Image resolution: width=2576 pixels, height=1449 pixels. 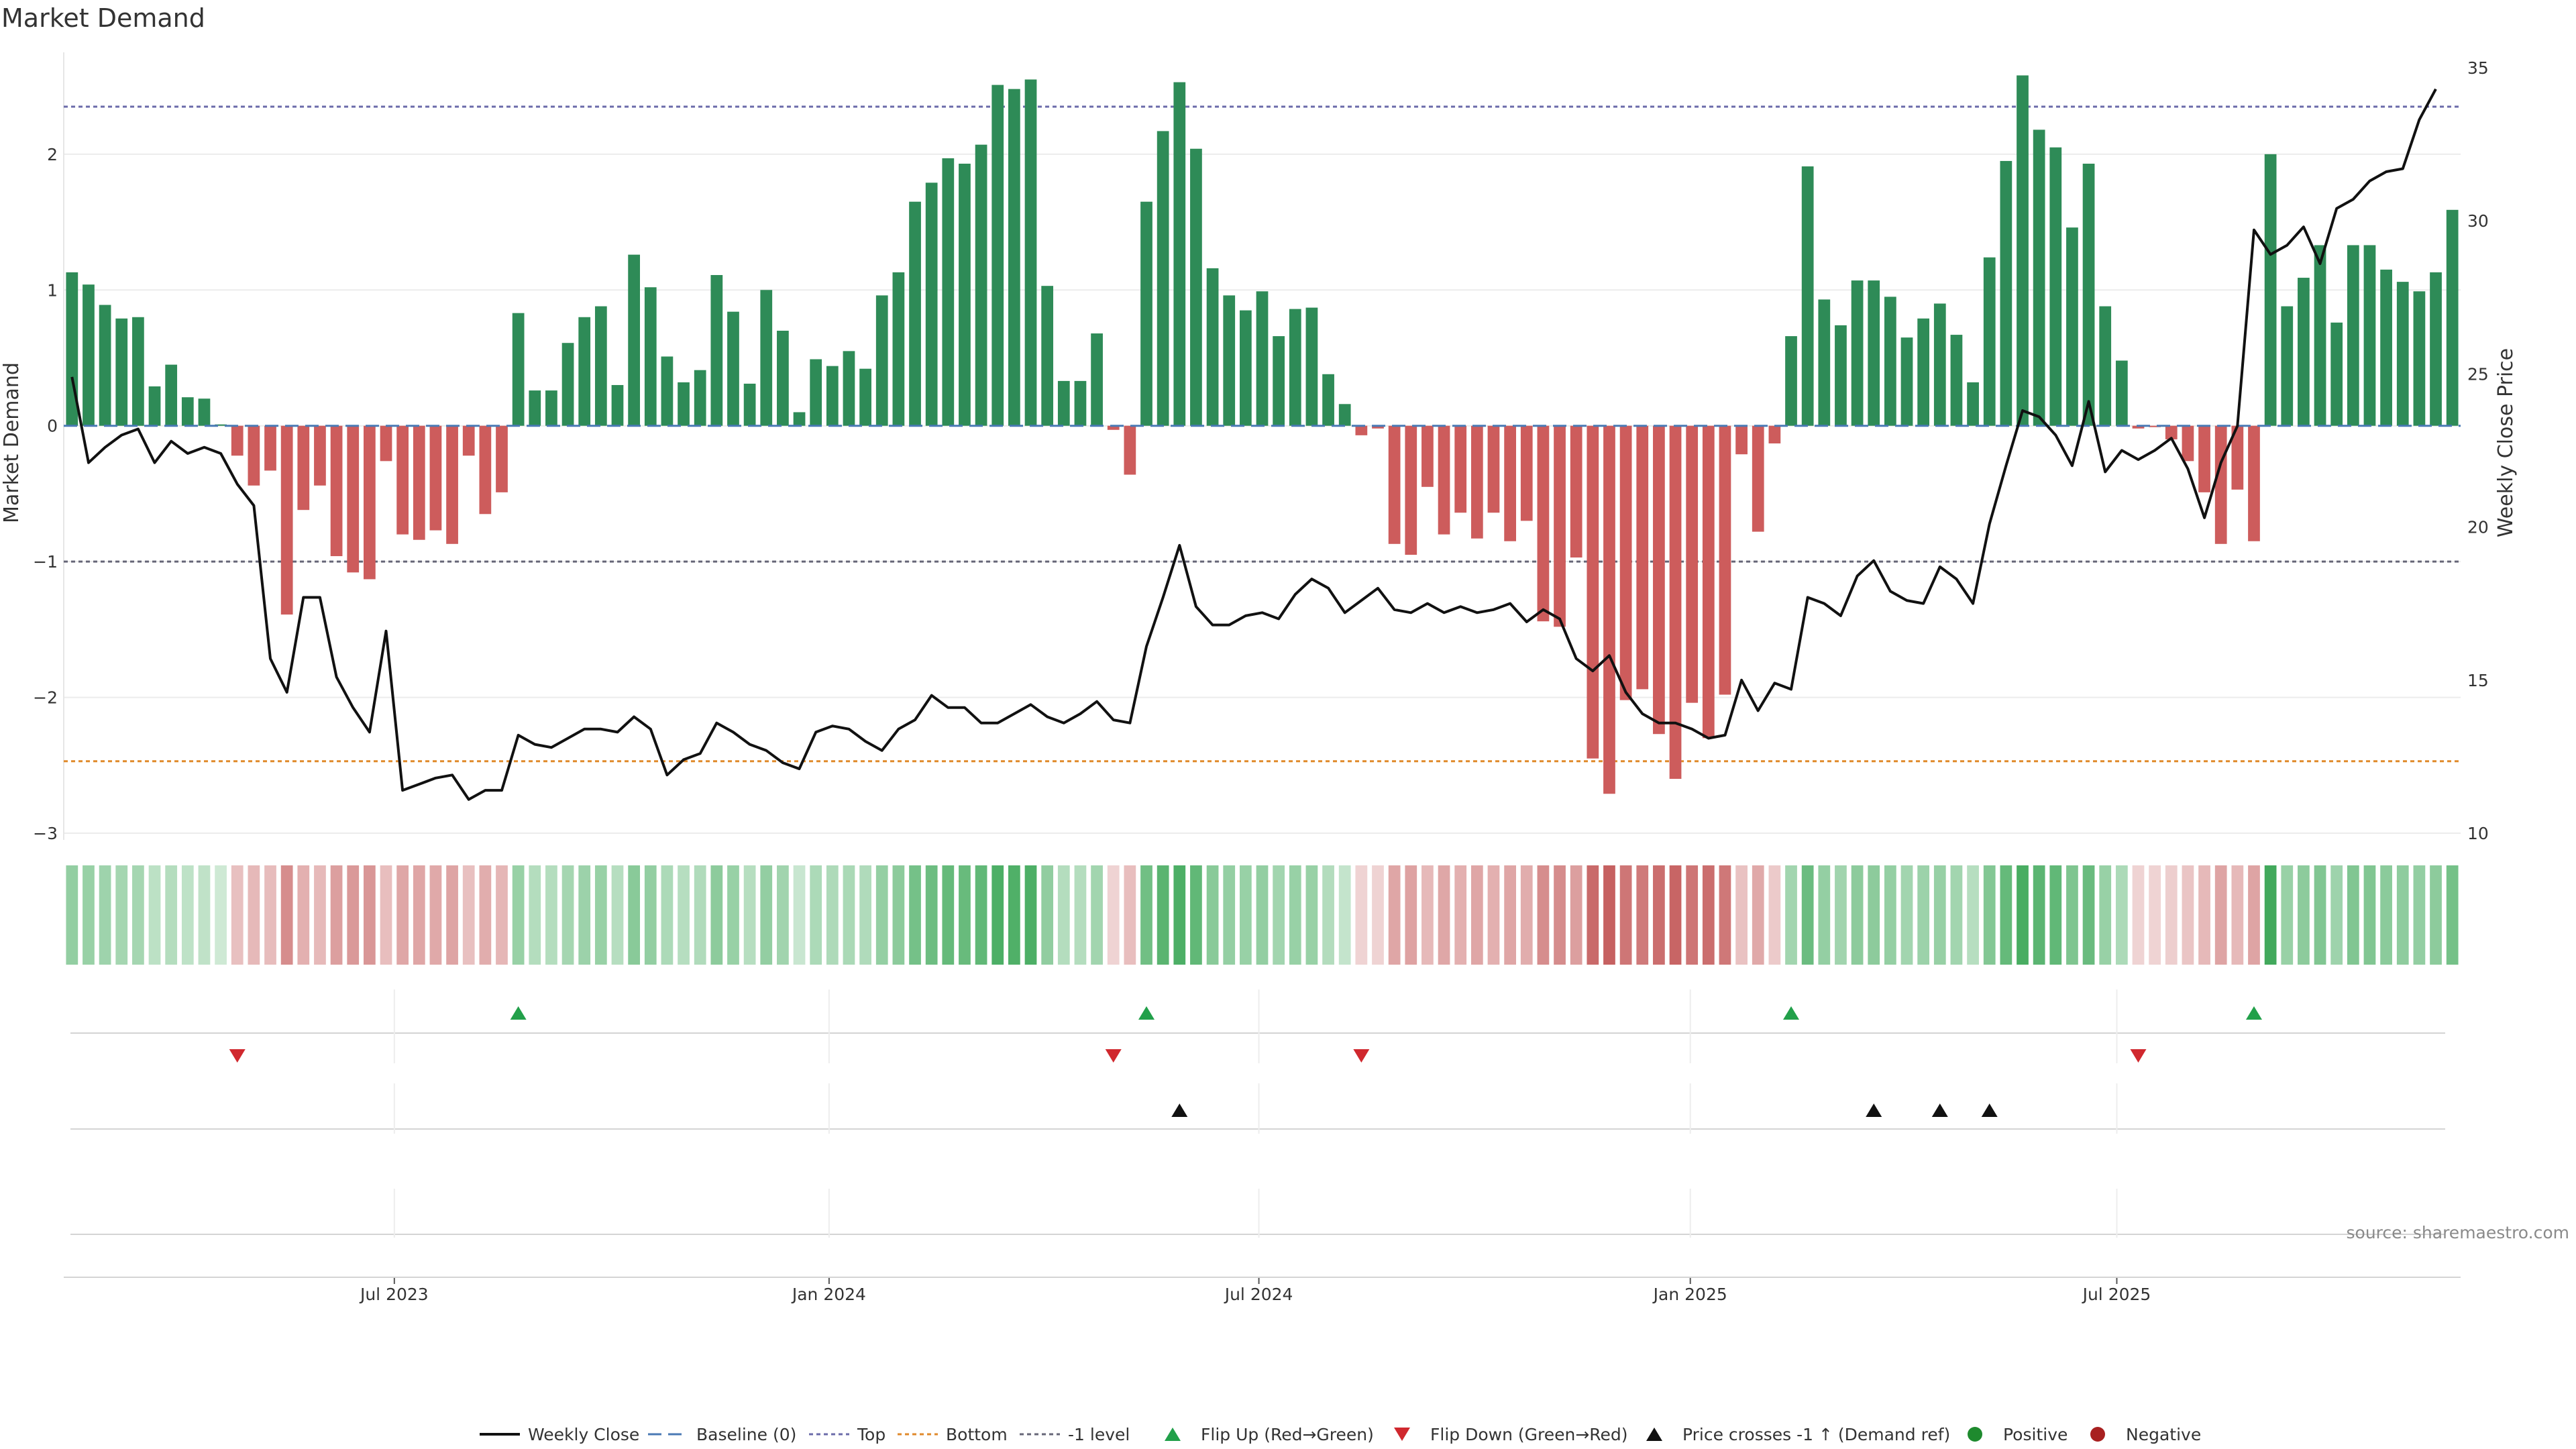 What do you see at coordinates (11, 442) in the screenshot?
I see `y-axis-title: Market Demand` at bounding box center [11, 442].